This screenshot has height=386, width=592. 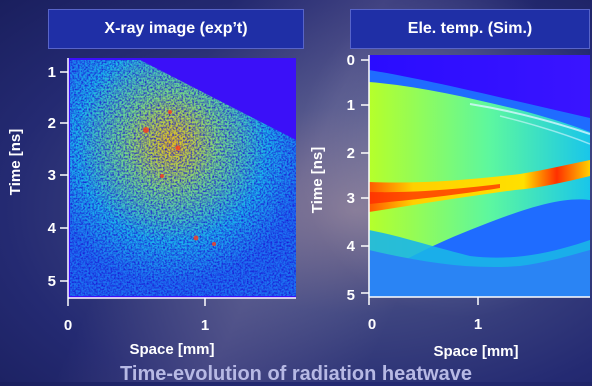 I want to click on xray-x-tick: 1, so click(x=205, y=325).